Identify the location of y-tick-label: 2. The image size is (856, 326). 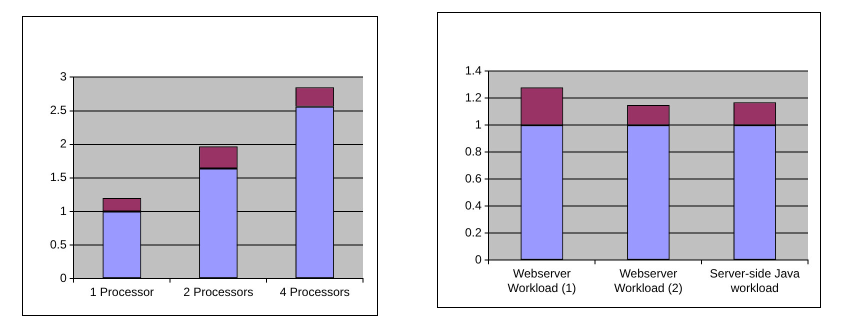
(63, 143).